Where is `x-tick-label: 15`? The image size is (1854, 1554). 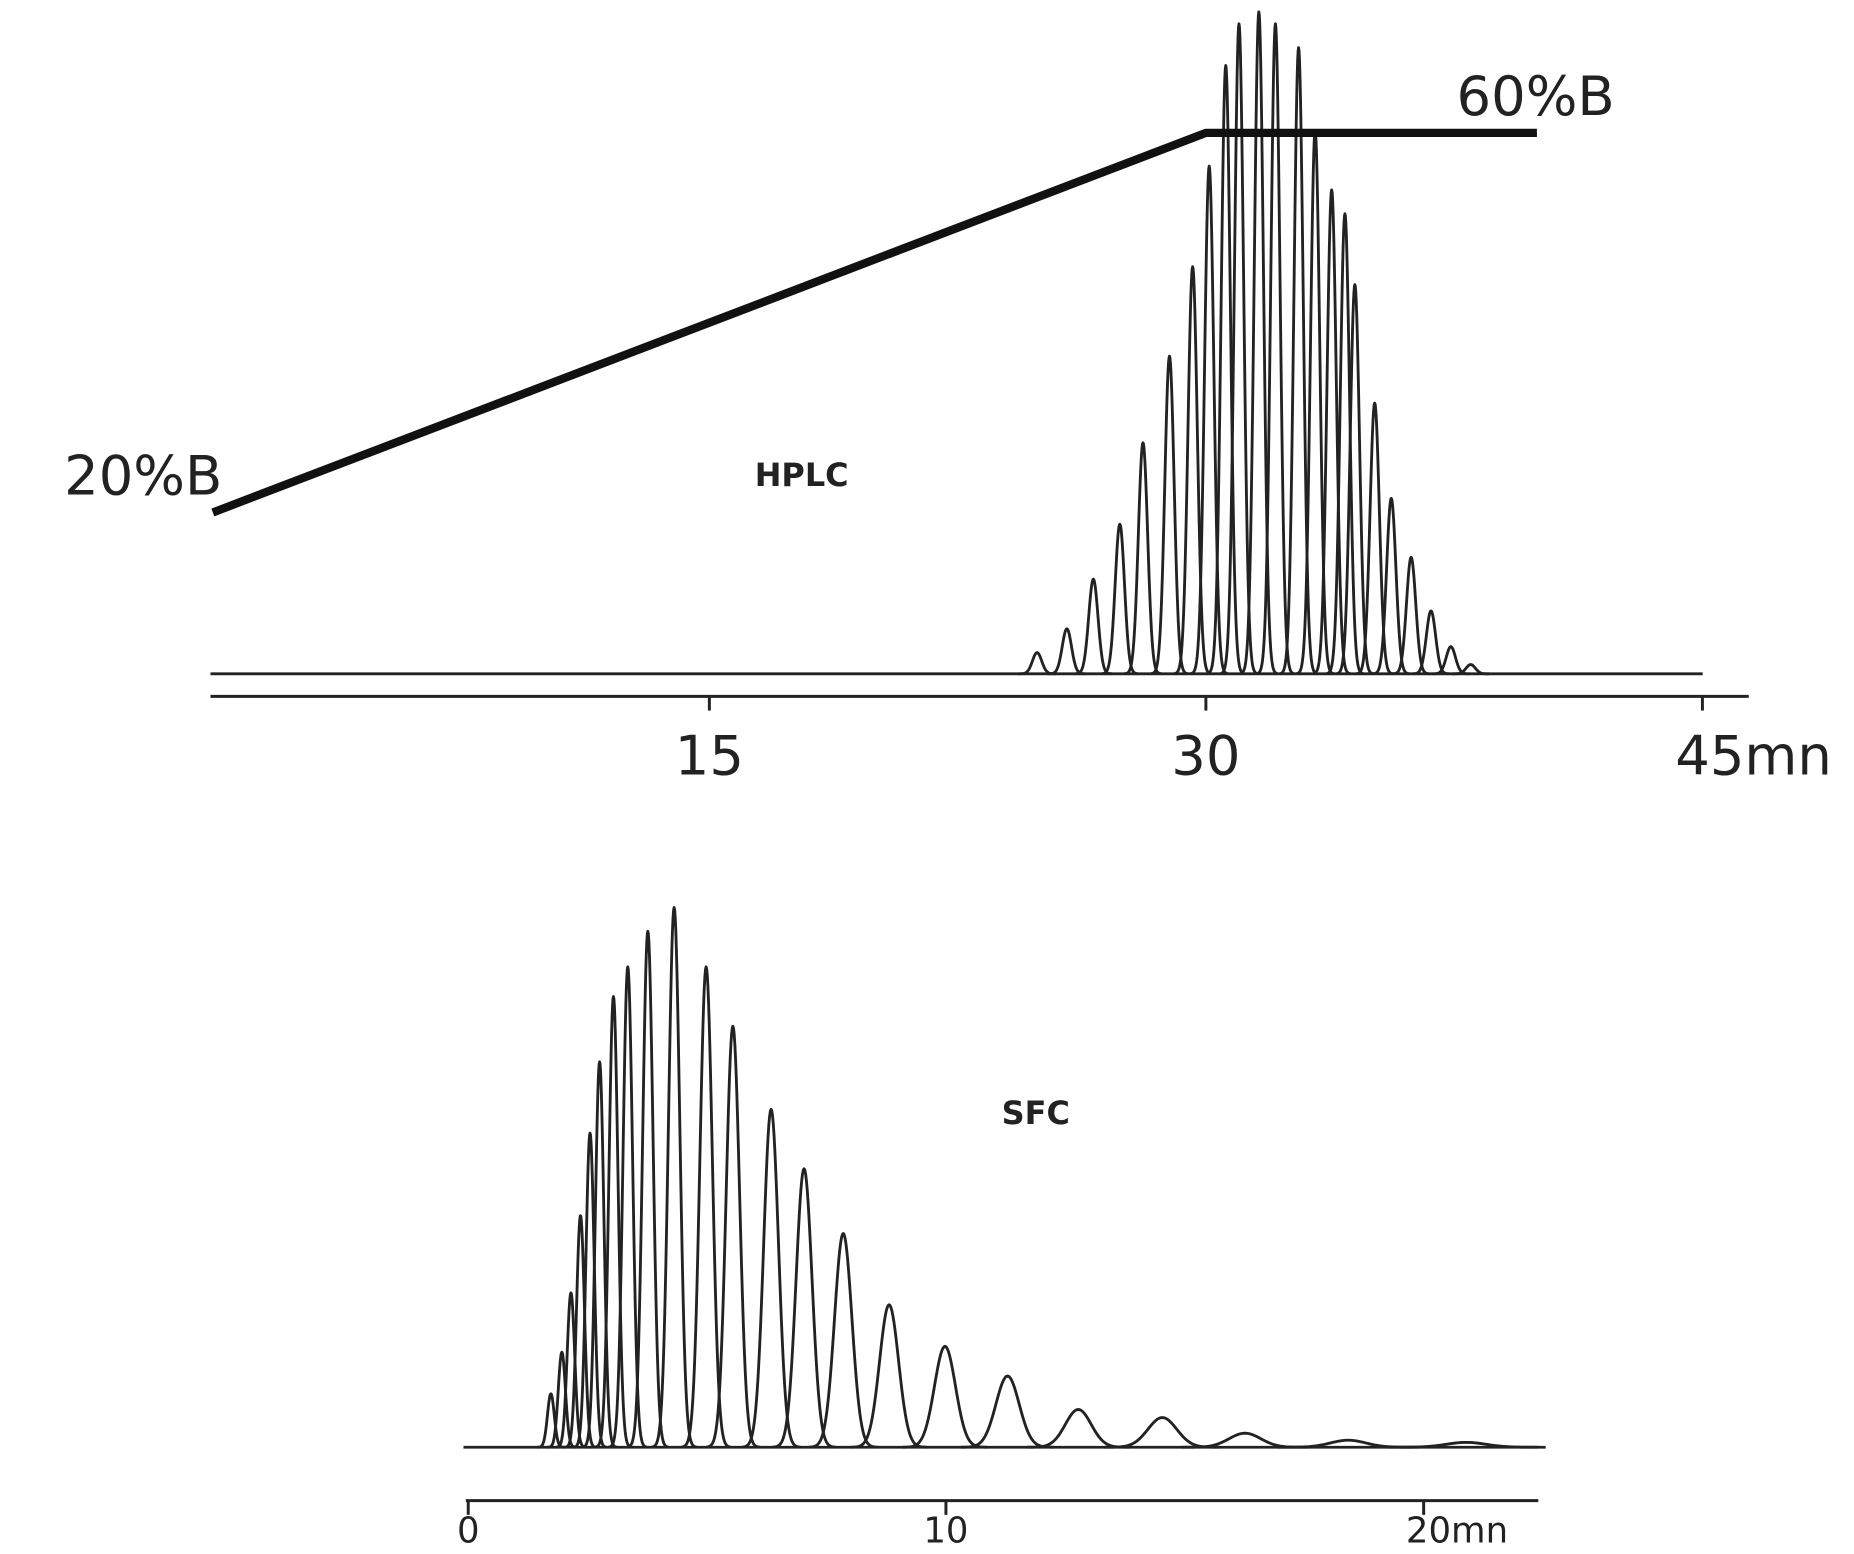
x-tick-label: 15 is located at coordinates (709, 755).